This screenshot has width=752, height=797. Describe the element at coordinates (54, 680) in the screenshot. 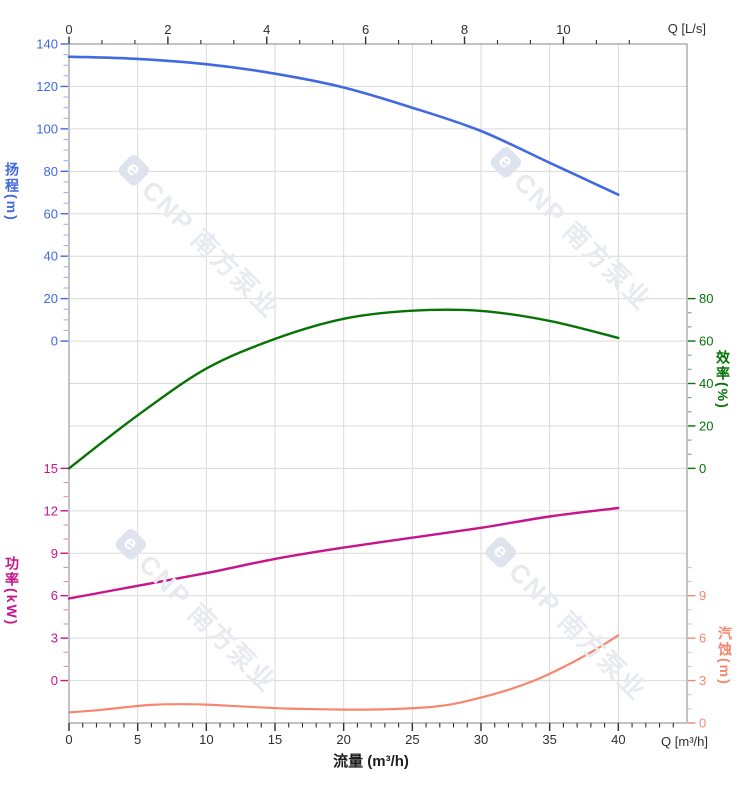

I see `power-axis-tick-label: 0` at that location.